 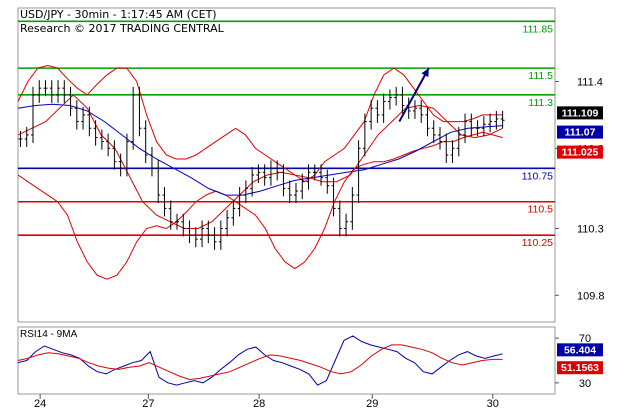 I want to click on level-label: 111.85, so click(x=537, y=29).